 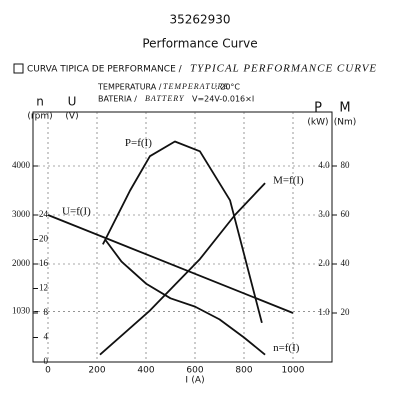 What do you see at coordinates (318, 108) in the screenshot?
I see `p-axis-label: P` at bounding box center [318, 108].